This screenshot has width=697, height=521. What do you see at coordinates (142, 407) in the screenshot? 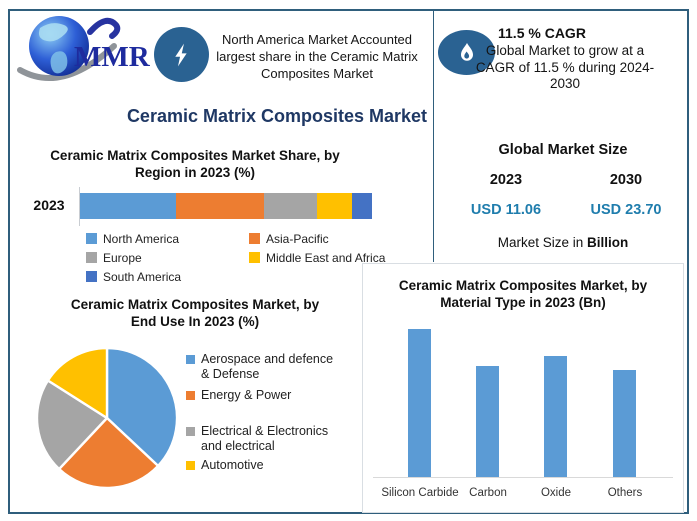
I see `pie-slice-aerospace-and-defence-defense` at bounding box center [142, 407].